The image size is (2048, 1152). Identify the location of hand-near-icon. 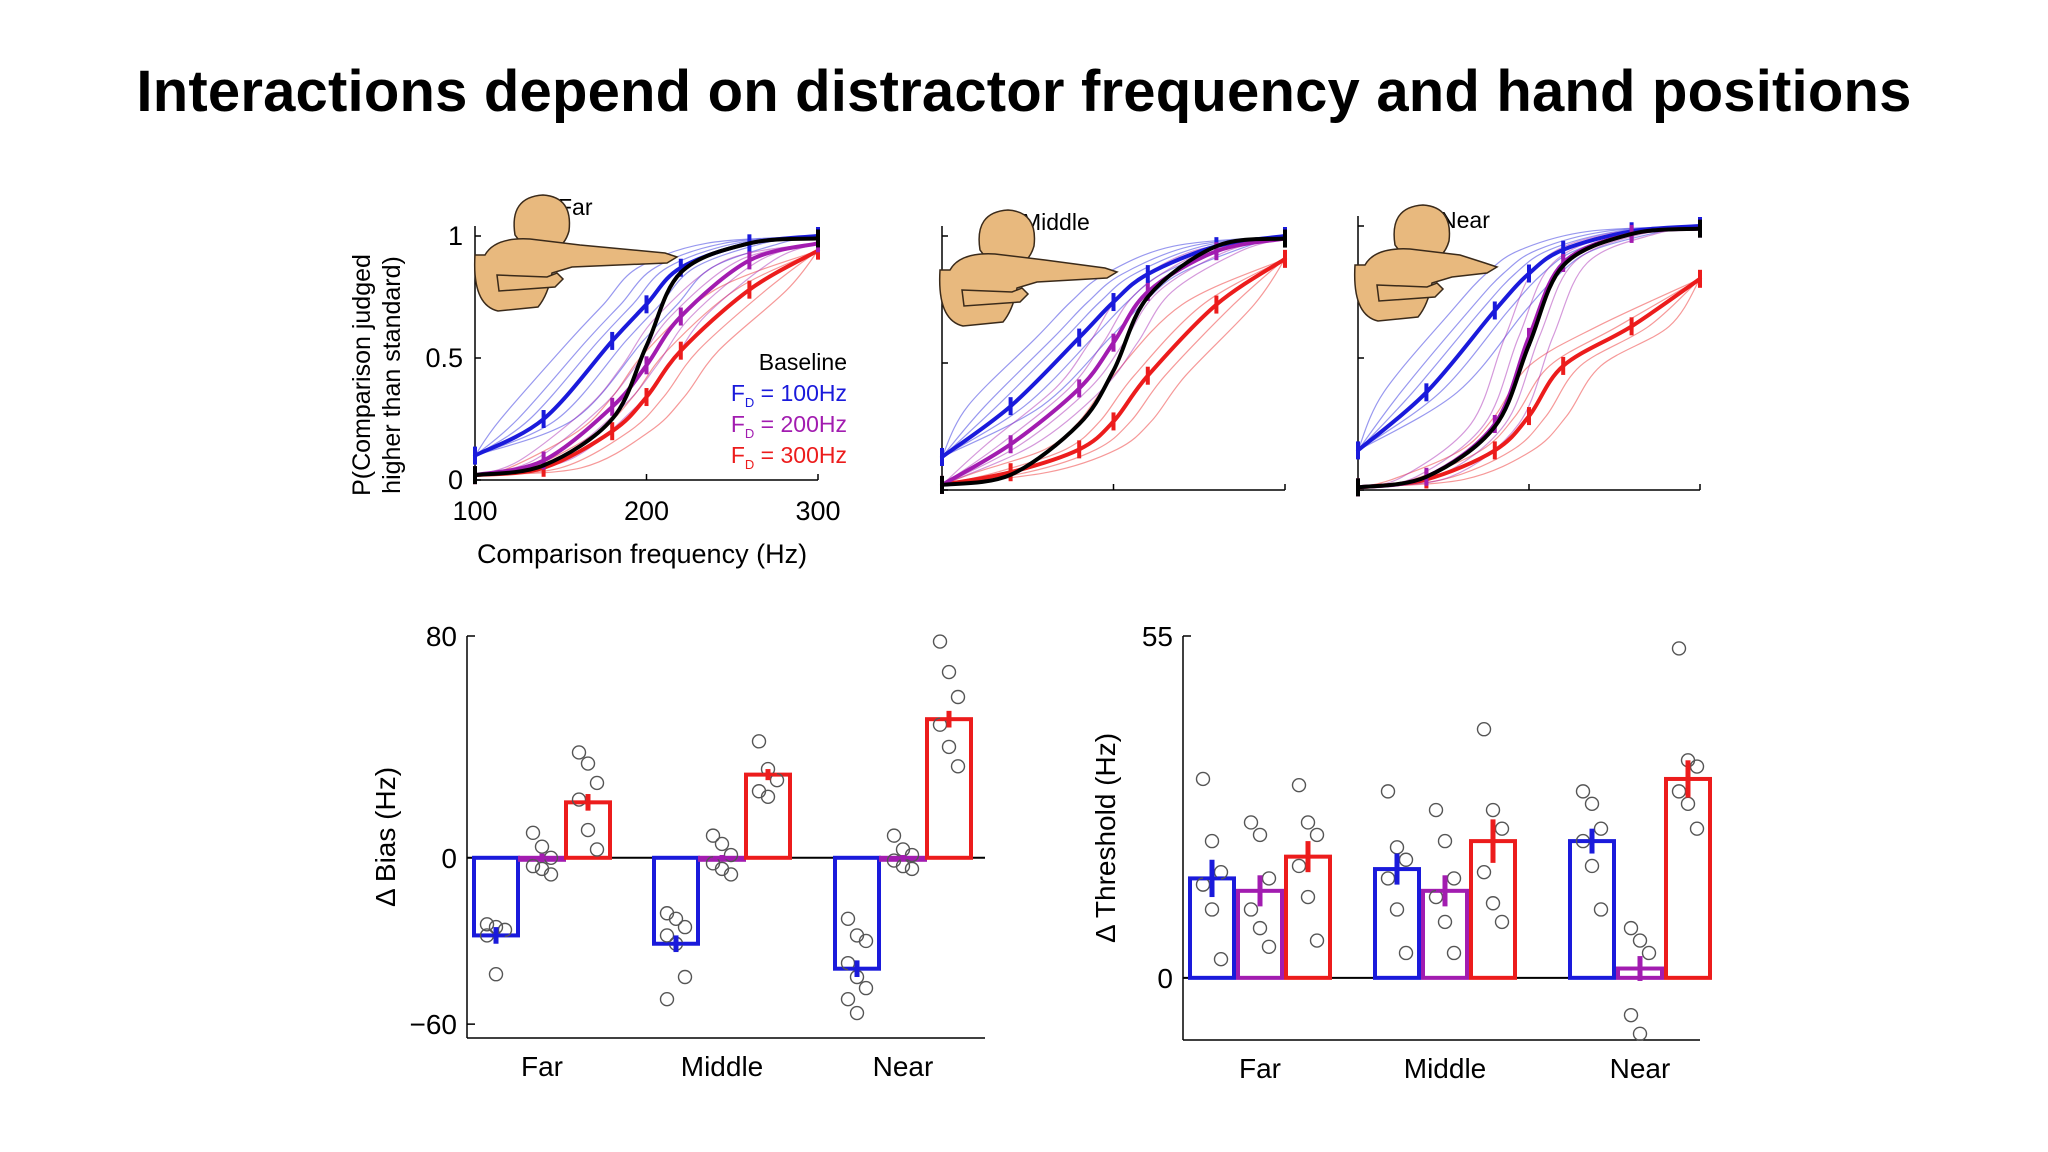
(1426, 263).